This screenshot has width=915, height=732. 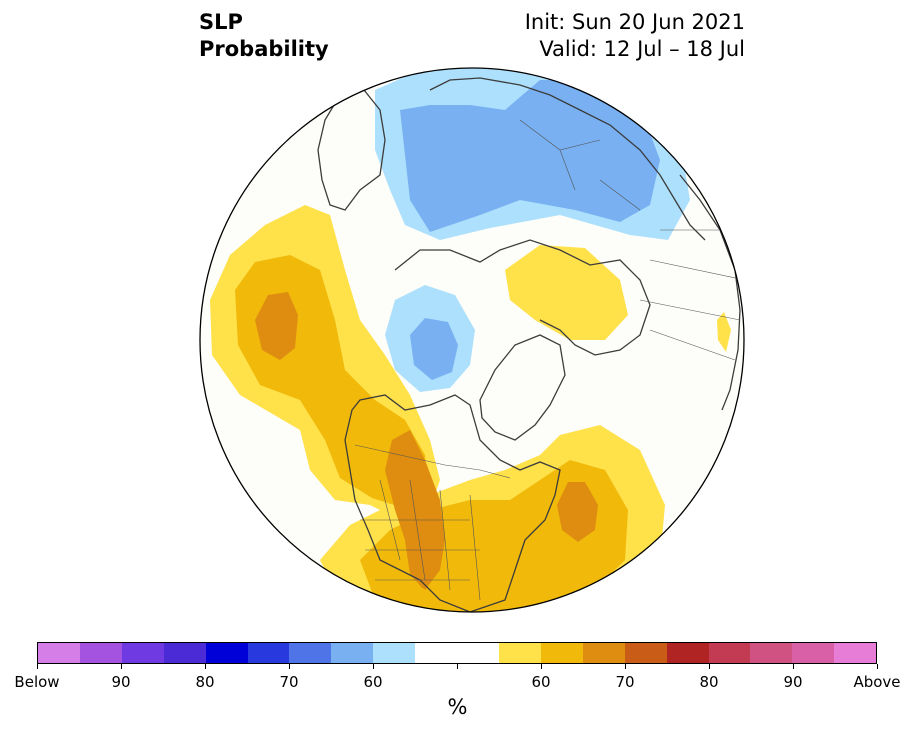 I want to click on title-block-left: SLP Probability, so click(x=264, y=36).